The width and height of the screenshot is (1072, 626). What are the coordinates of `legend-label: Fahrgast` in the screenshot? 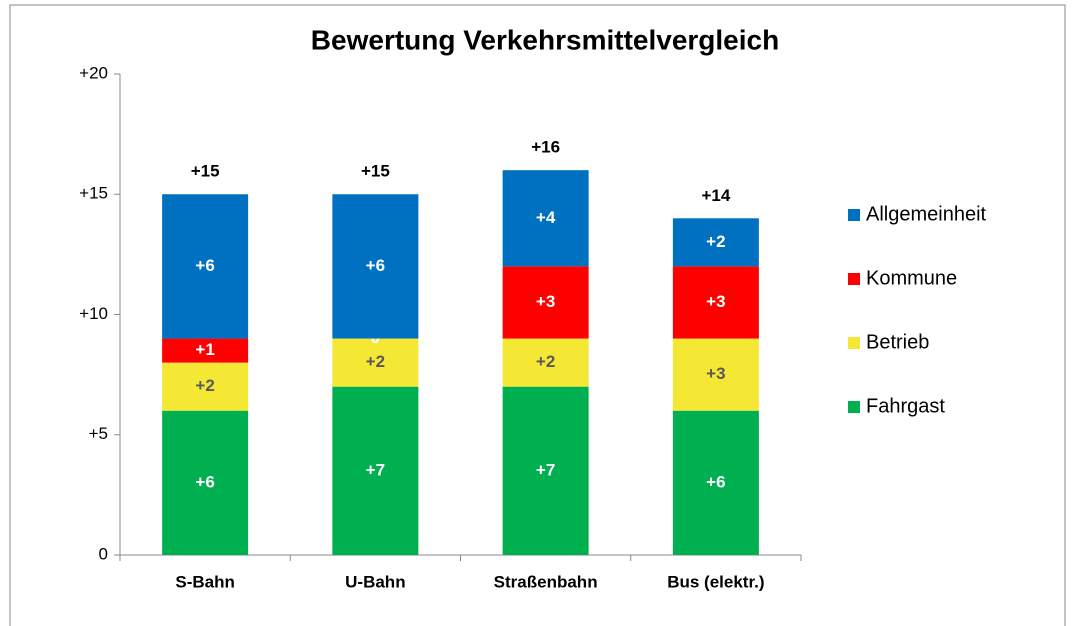 It's located at (905, 406).